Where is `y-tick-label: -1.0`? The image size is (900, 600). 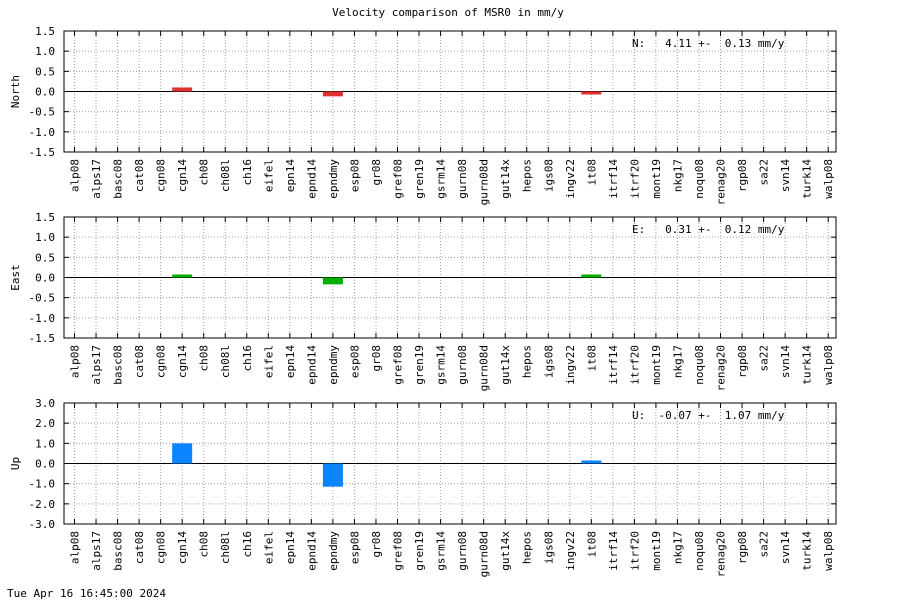
y-tick-label: -1.0 is located at coordinates (42, 318).